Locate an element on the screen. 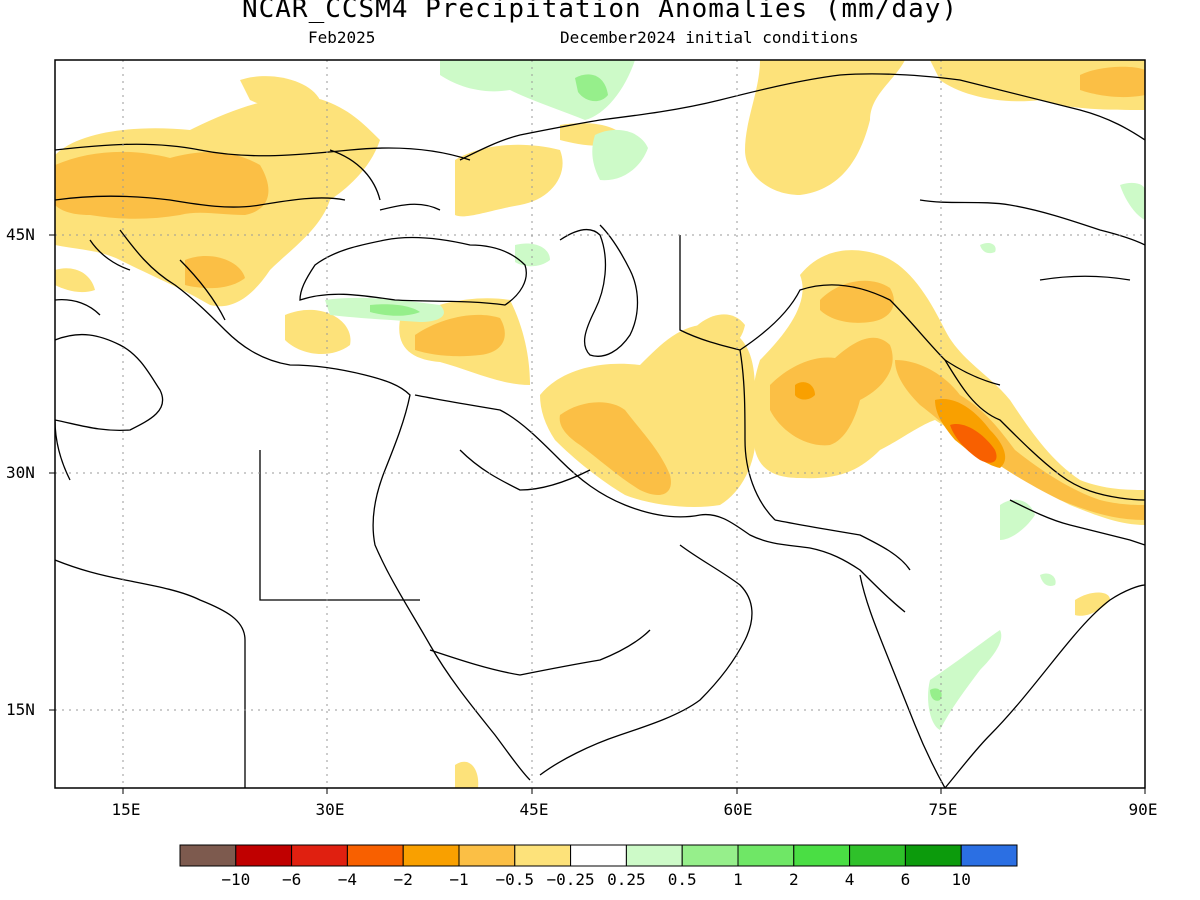  colorbar-label: 0.5 is located at coordinates (682, 879).